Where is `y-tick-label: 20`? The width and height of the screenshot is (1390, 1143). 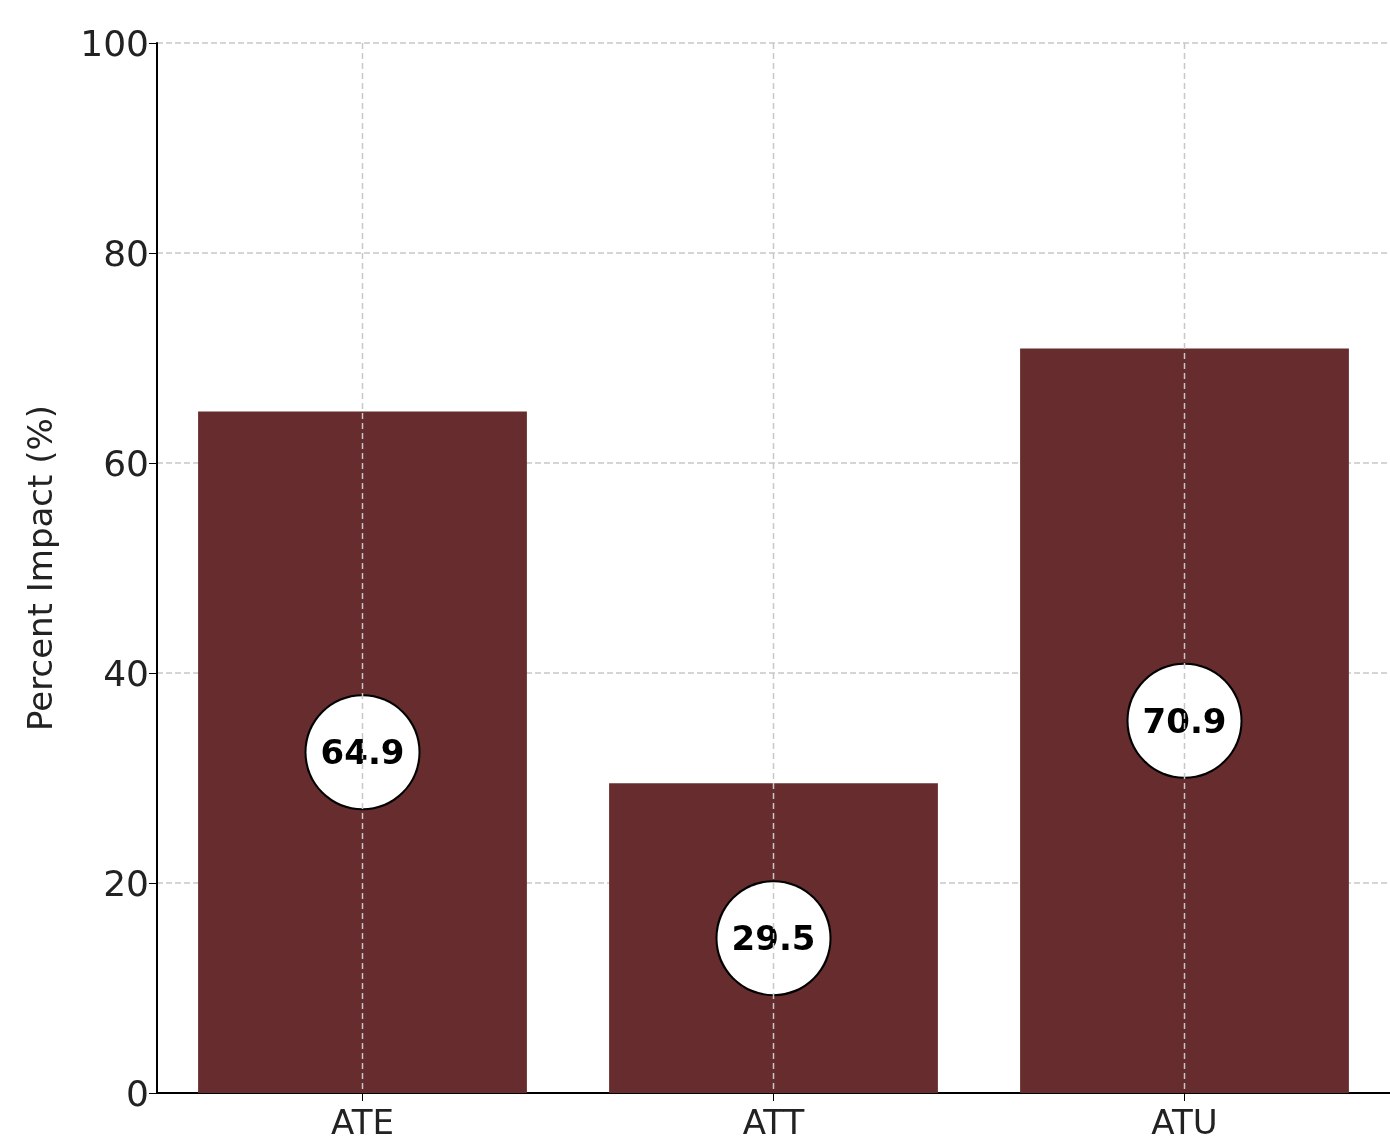
y-tick-label: 20 is located at coordinates (126, 883).